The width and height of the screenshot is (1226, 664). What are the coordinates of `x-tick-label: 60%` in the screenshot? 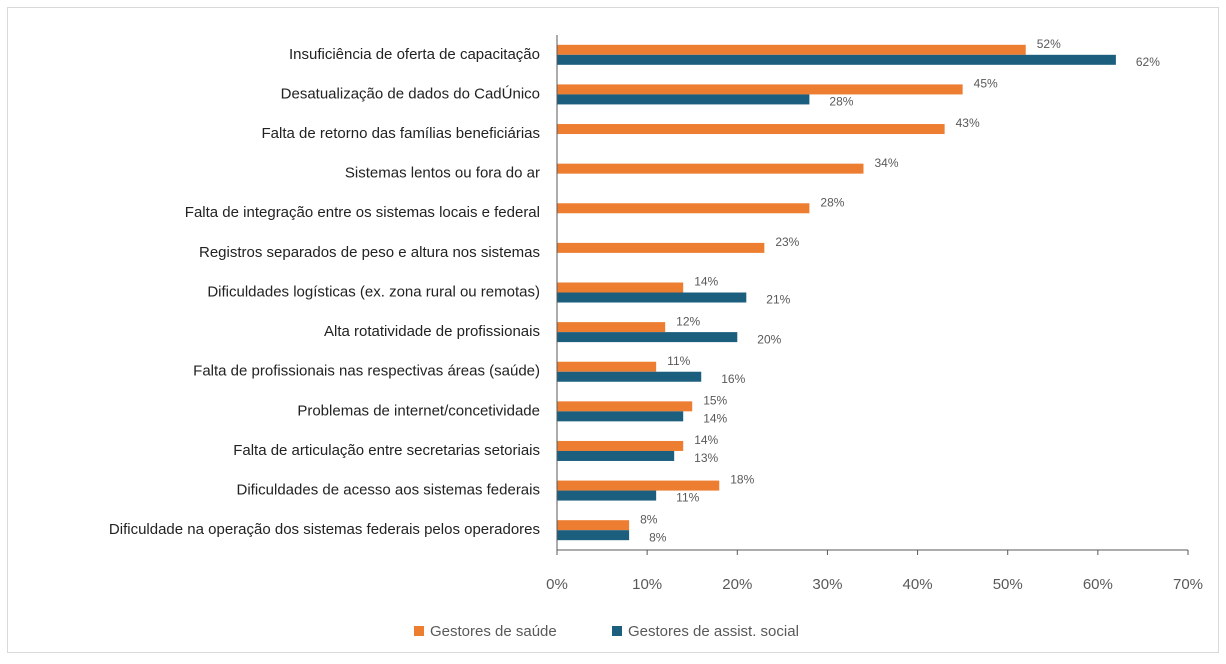 It's located at (1098, 584).